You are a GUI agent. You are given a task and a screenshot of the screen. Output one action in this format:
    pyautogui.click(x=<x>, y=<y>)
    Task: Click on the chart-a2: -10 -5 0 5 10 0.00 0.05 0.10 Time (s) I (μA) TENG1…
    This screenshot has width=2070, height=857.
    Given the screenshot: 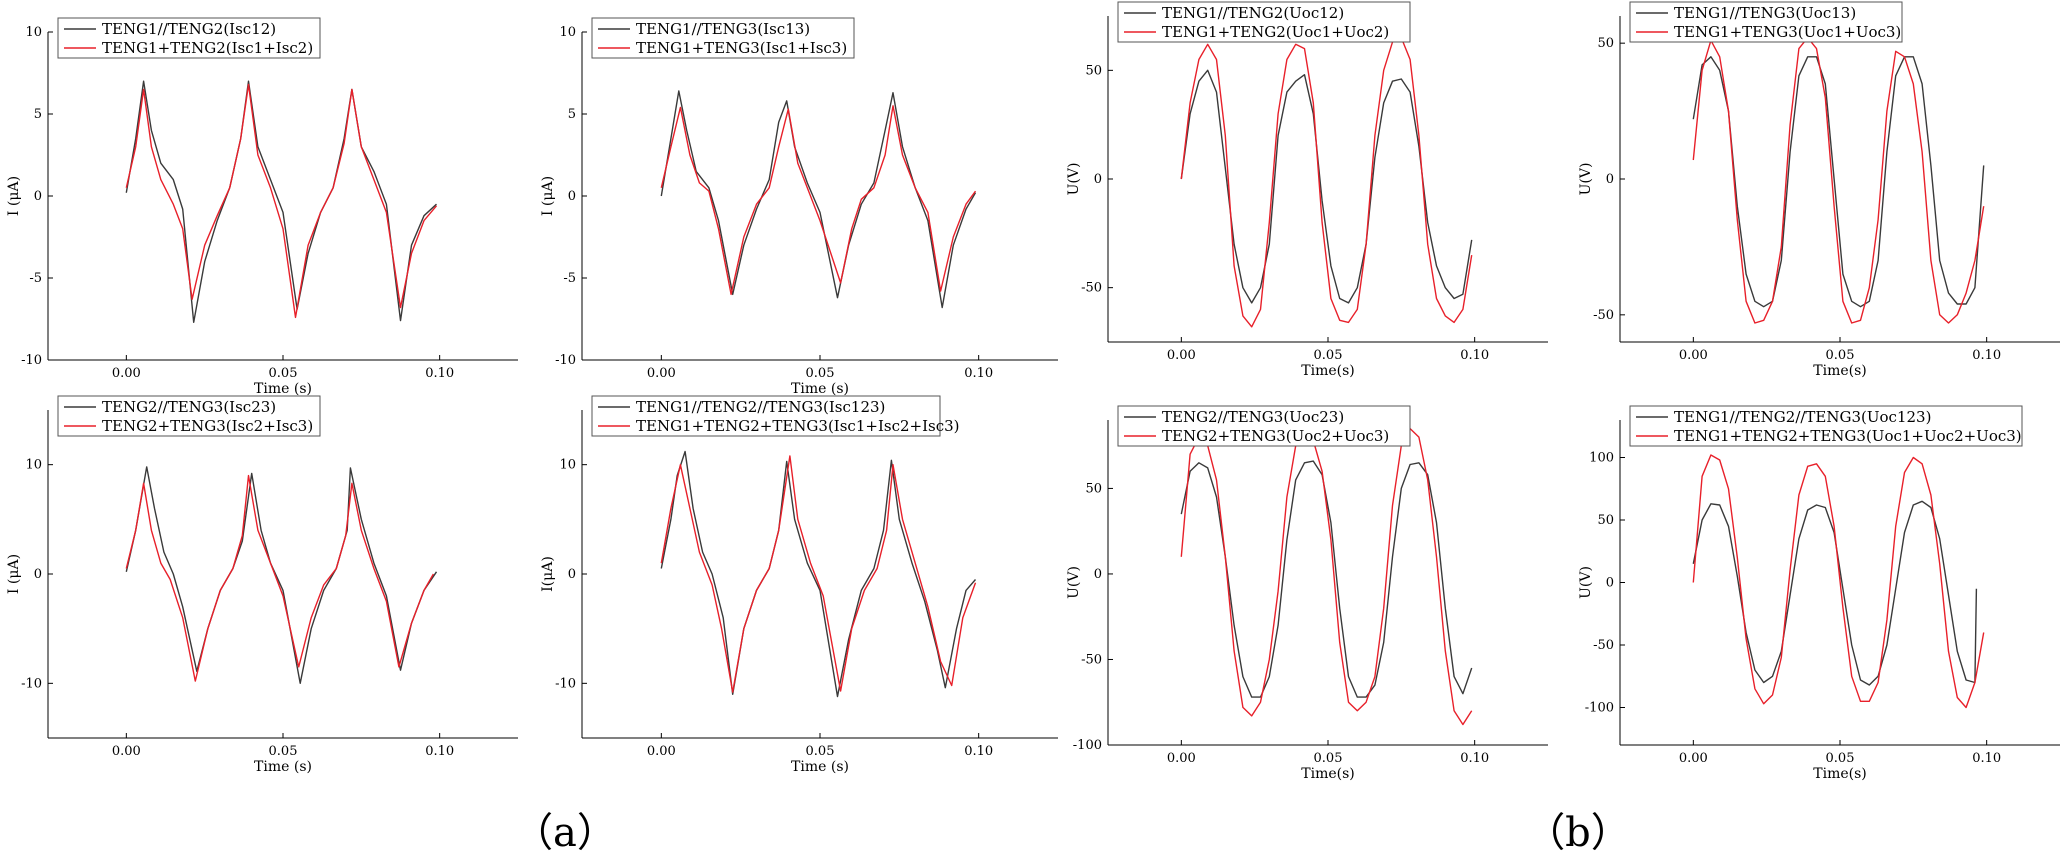 What is the action you would take?
    pyautogui.click(x=799, y=207)
    